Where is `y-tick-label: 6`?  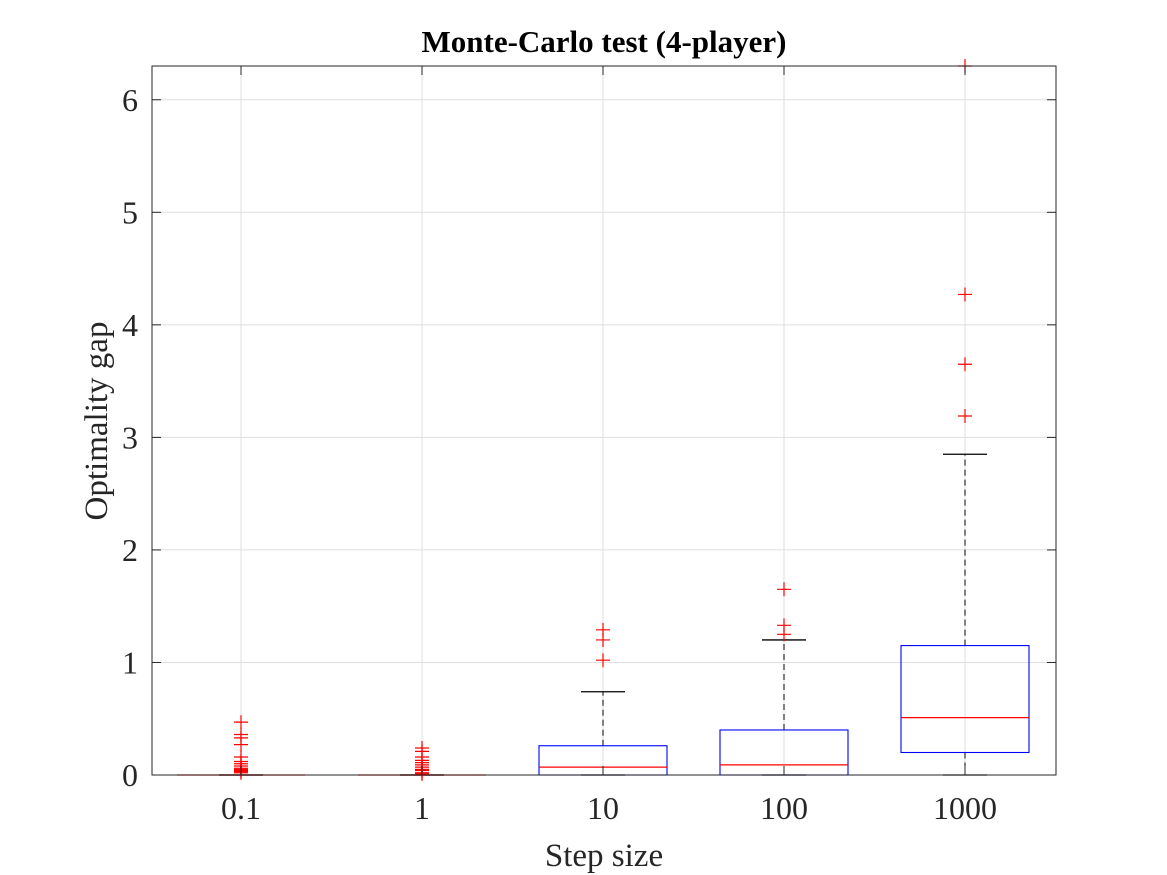
y-tick-label: 6 is located at coordinates (130, 100).